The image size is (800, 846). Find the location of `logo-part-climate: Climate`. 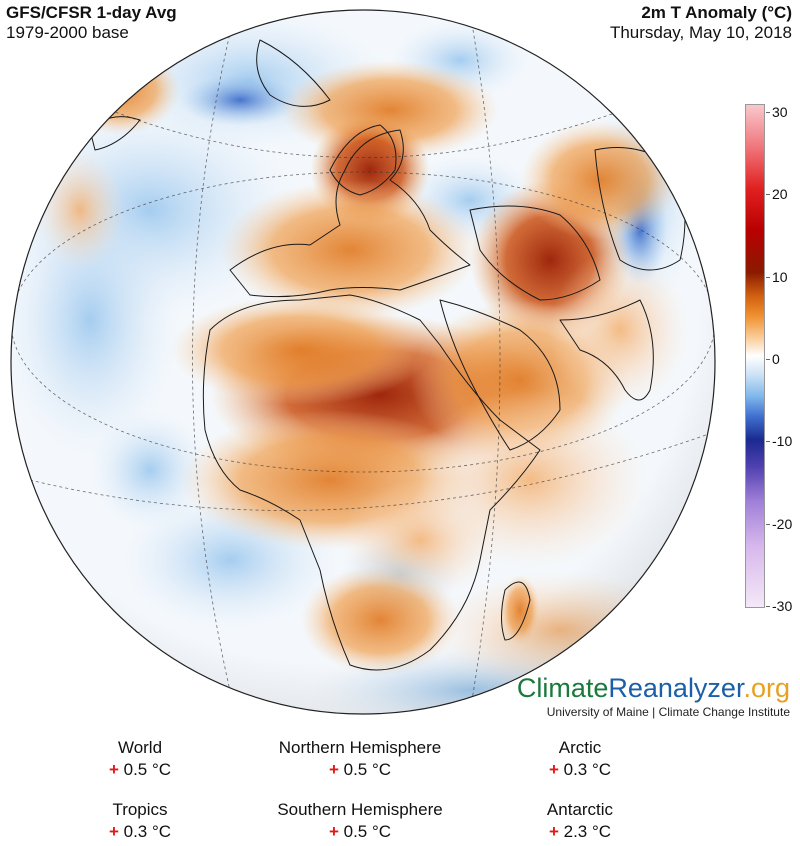

logo-part-climate: Climate is located at coordinates (562, 688).